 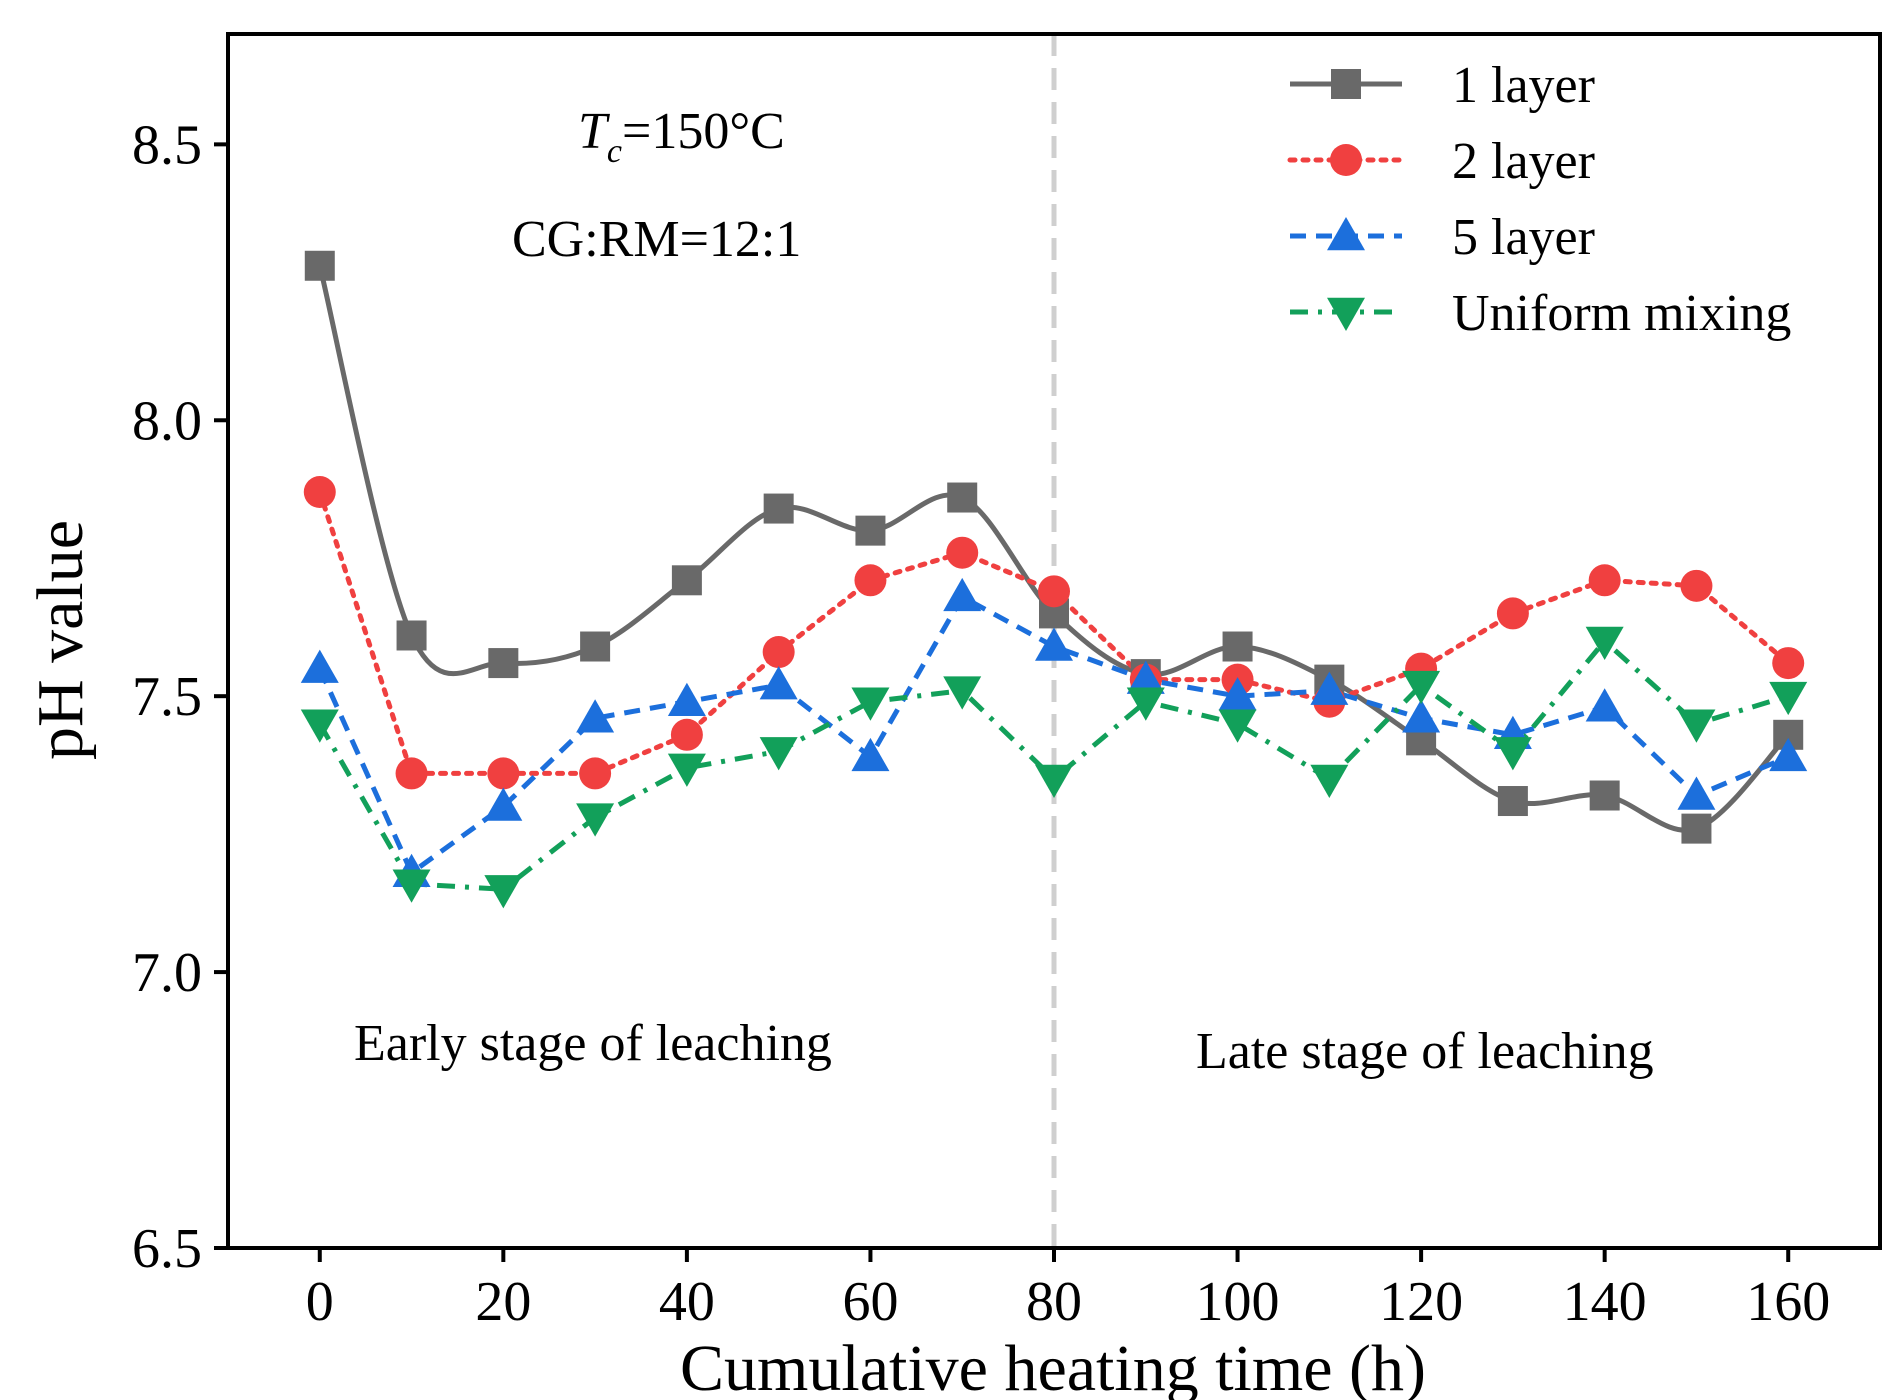 What do you see at coordinates (1346, 234) in the screenshot?
I see `legend-marker-5-layer` at bounding box center [1346, 234].